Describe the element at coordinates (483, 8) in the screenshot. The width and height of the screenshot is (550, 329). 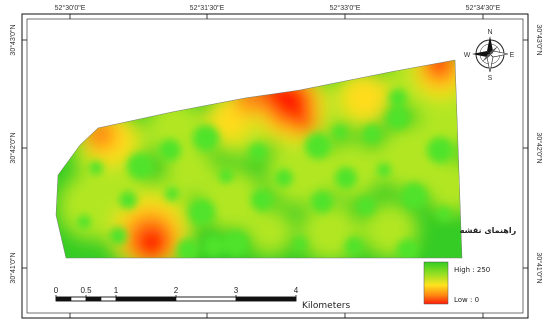
I see `lon-label-4: 52°34'30"E` at that location.